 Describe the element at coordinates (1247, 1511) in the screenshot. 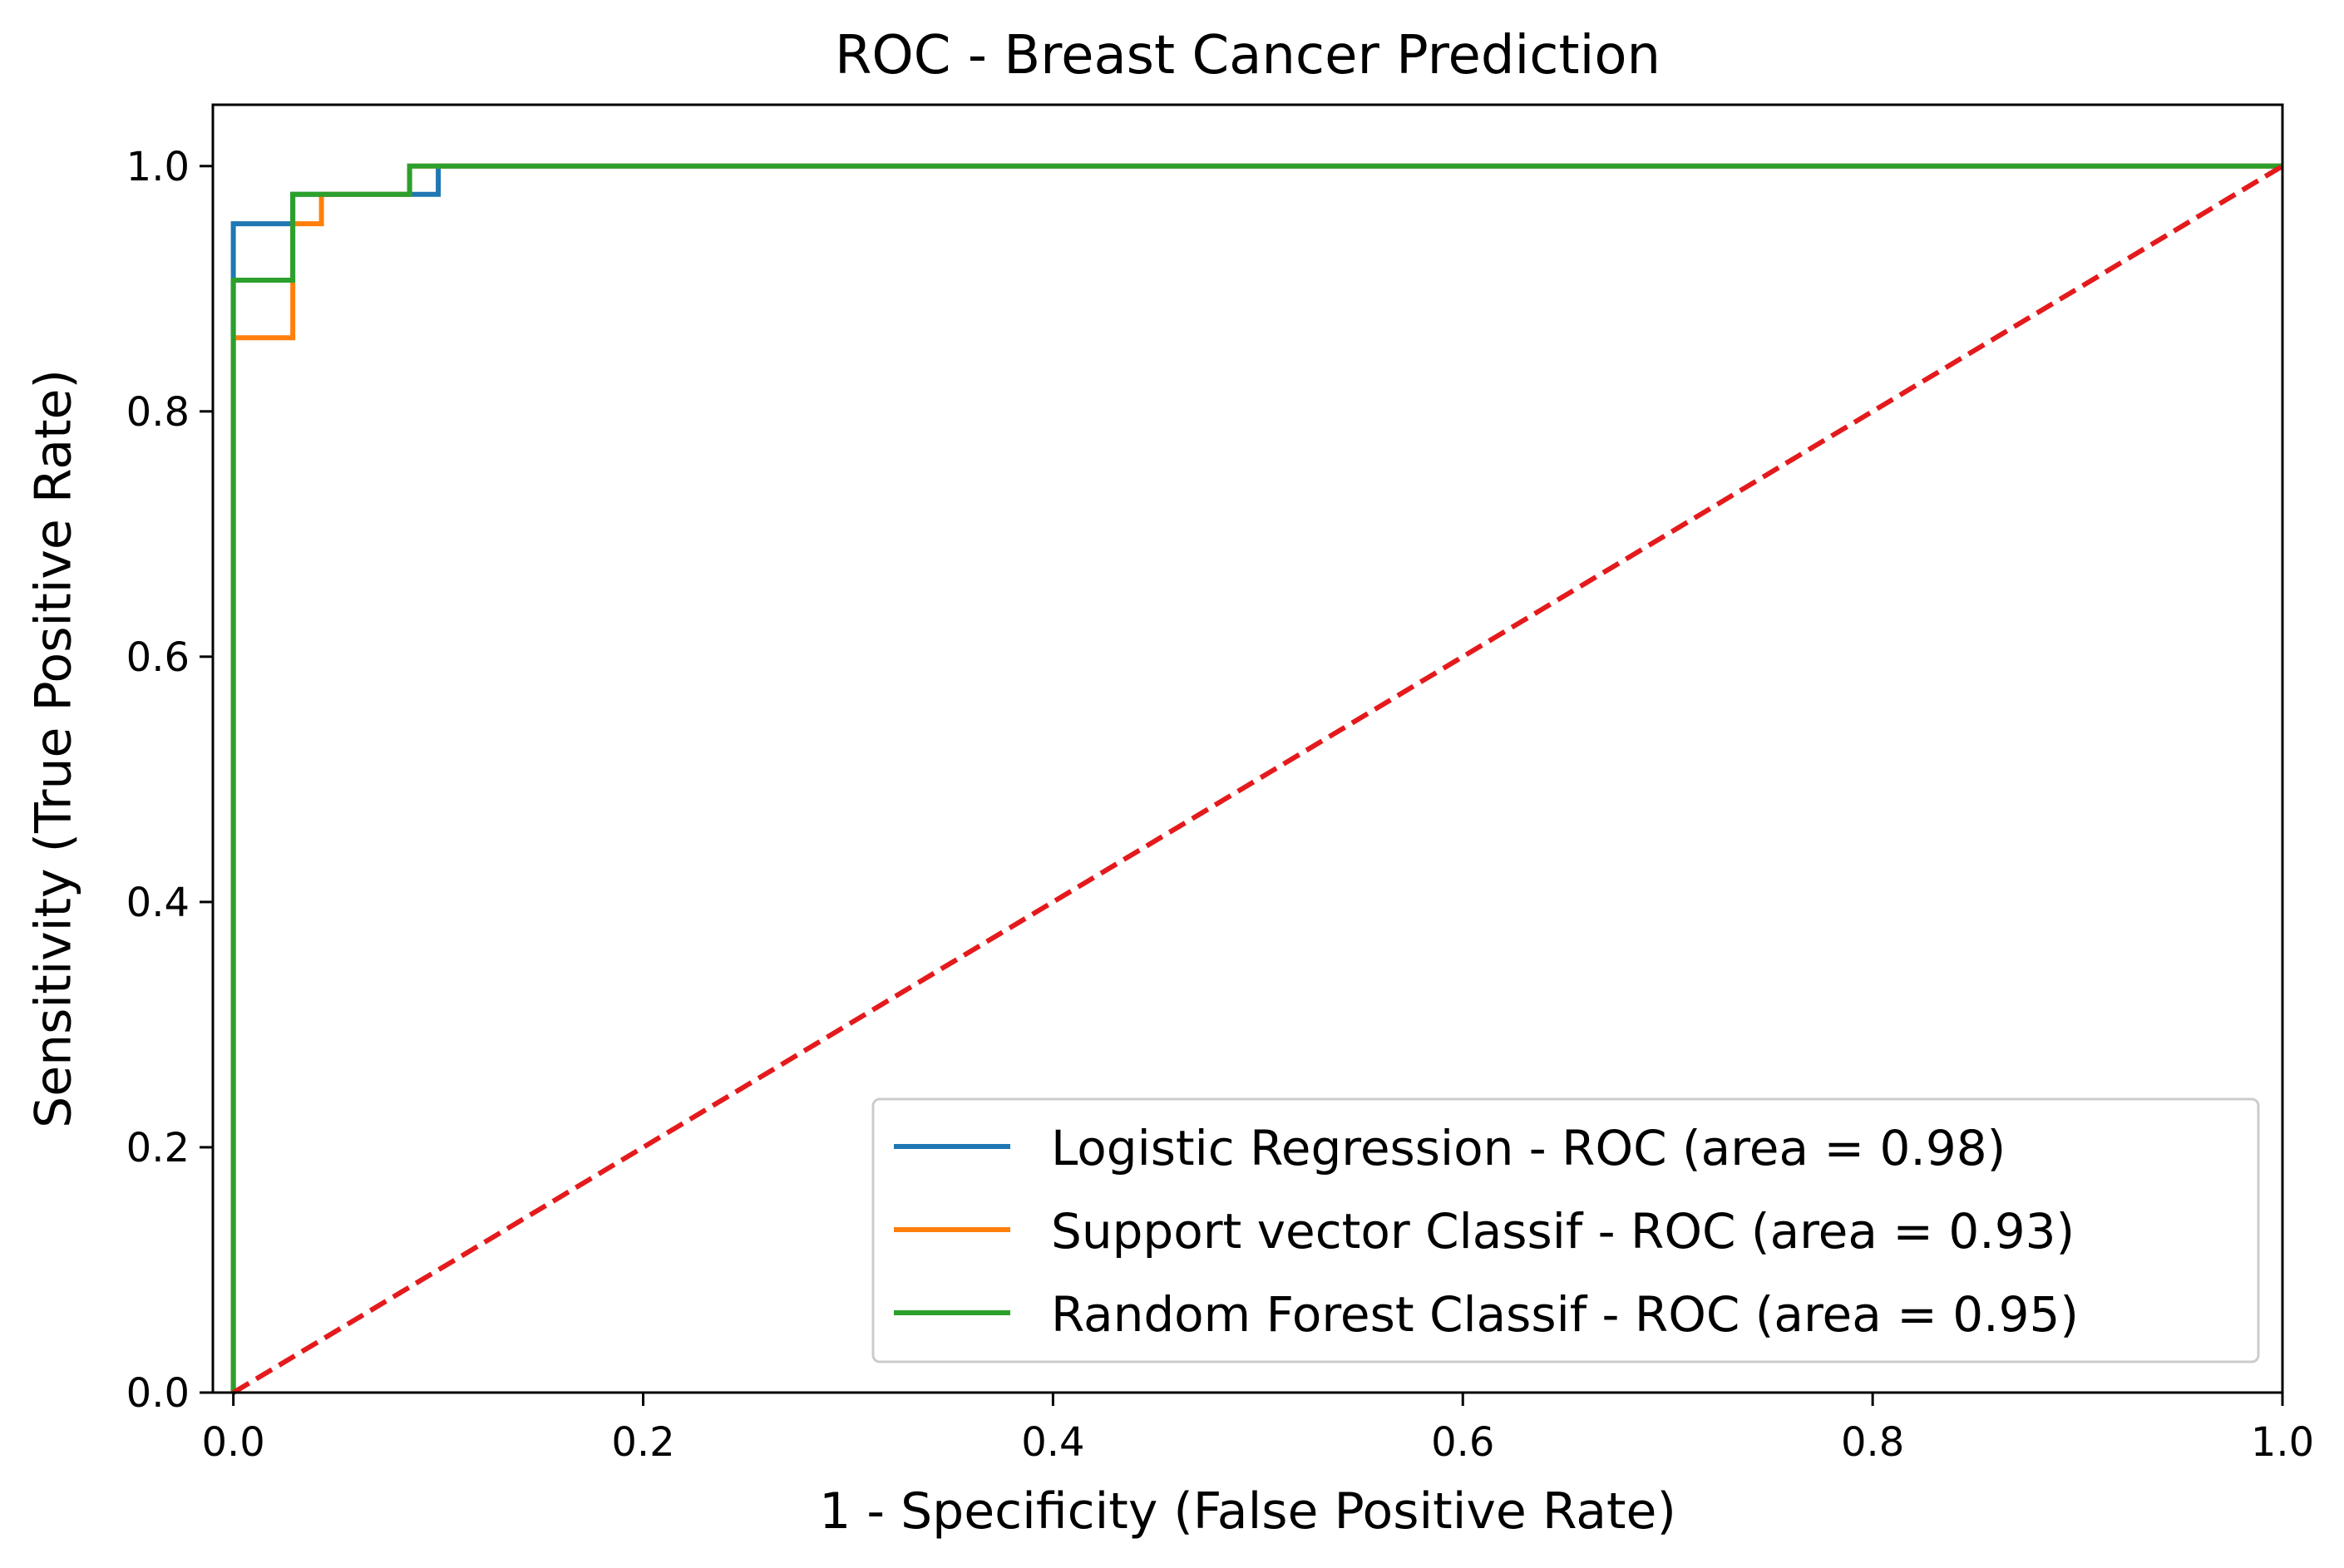

I see `x-axis-label: 1 - Specificity (False Positive Rate)` at that location.